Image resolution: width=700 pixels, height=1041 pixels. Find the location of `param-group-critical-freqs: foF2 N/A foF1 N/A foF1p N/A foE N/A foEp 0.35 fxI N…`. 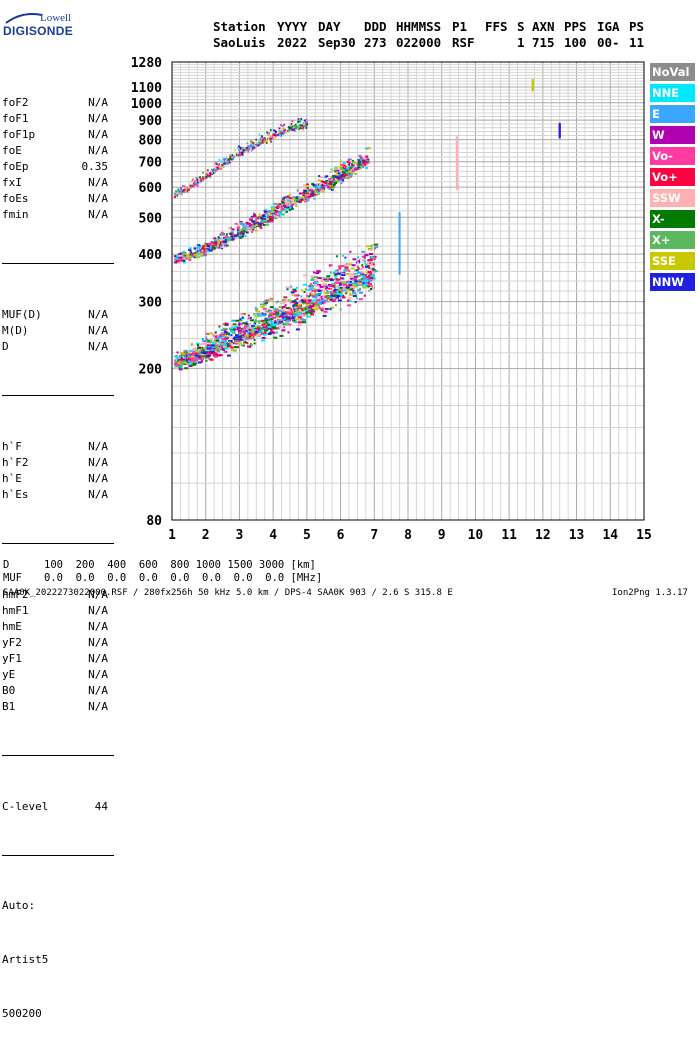

param-group-critical-freqs: foF2 N/A foF1 N/A foF1p N/A foE N/A foEp 0.35 fxI N… is located at coordinates (58, 158).